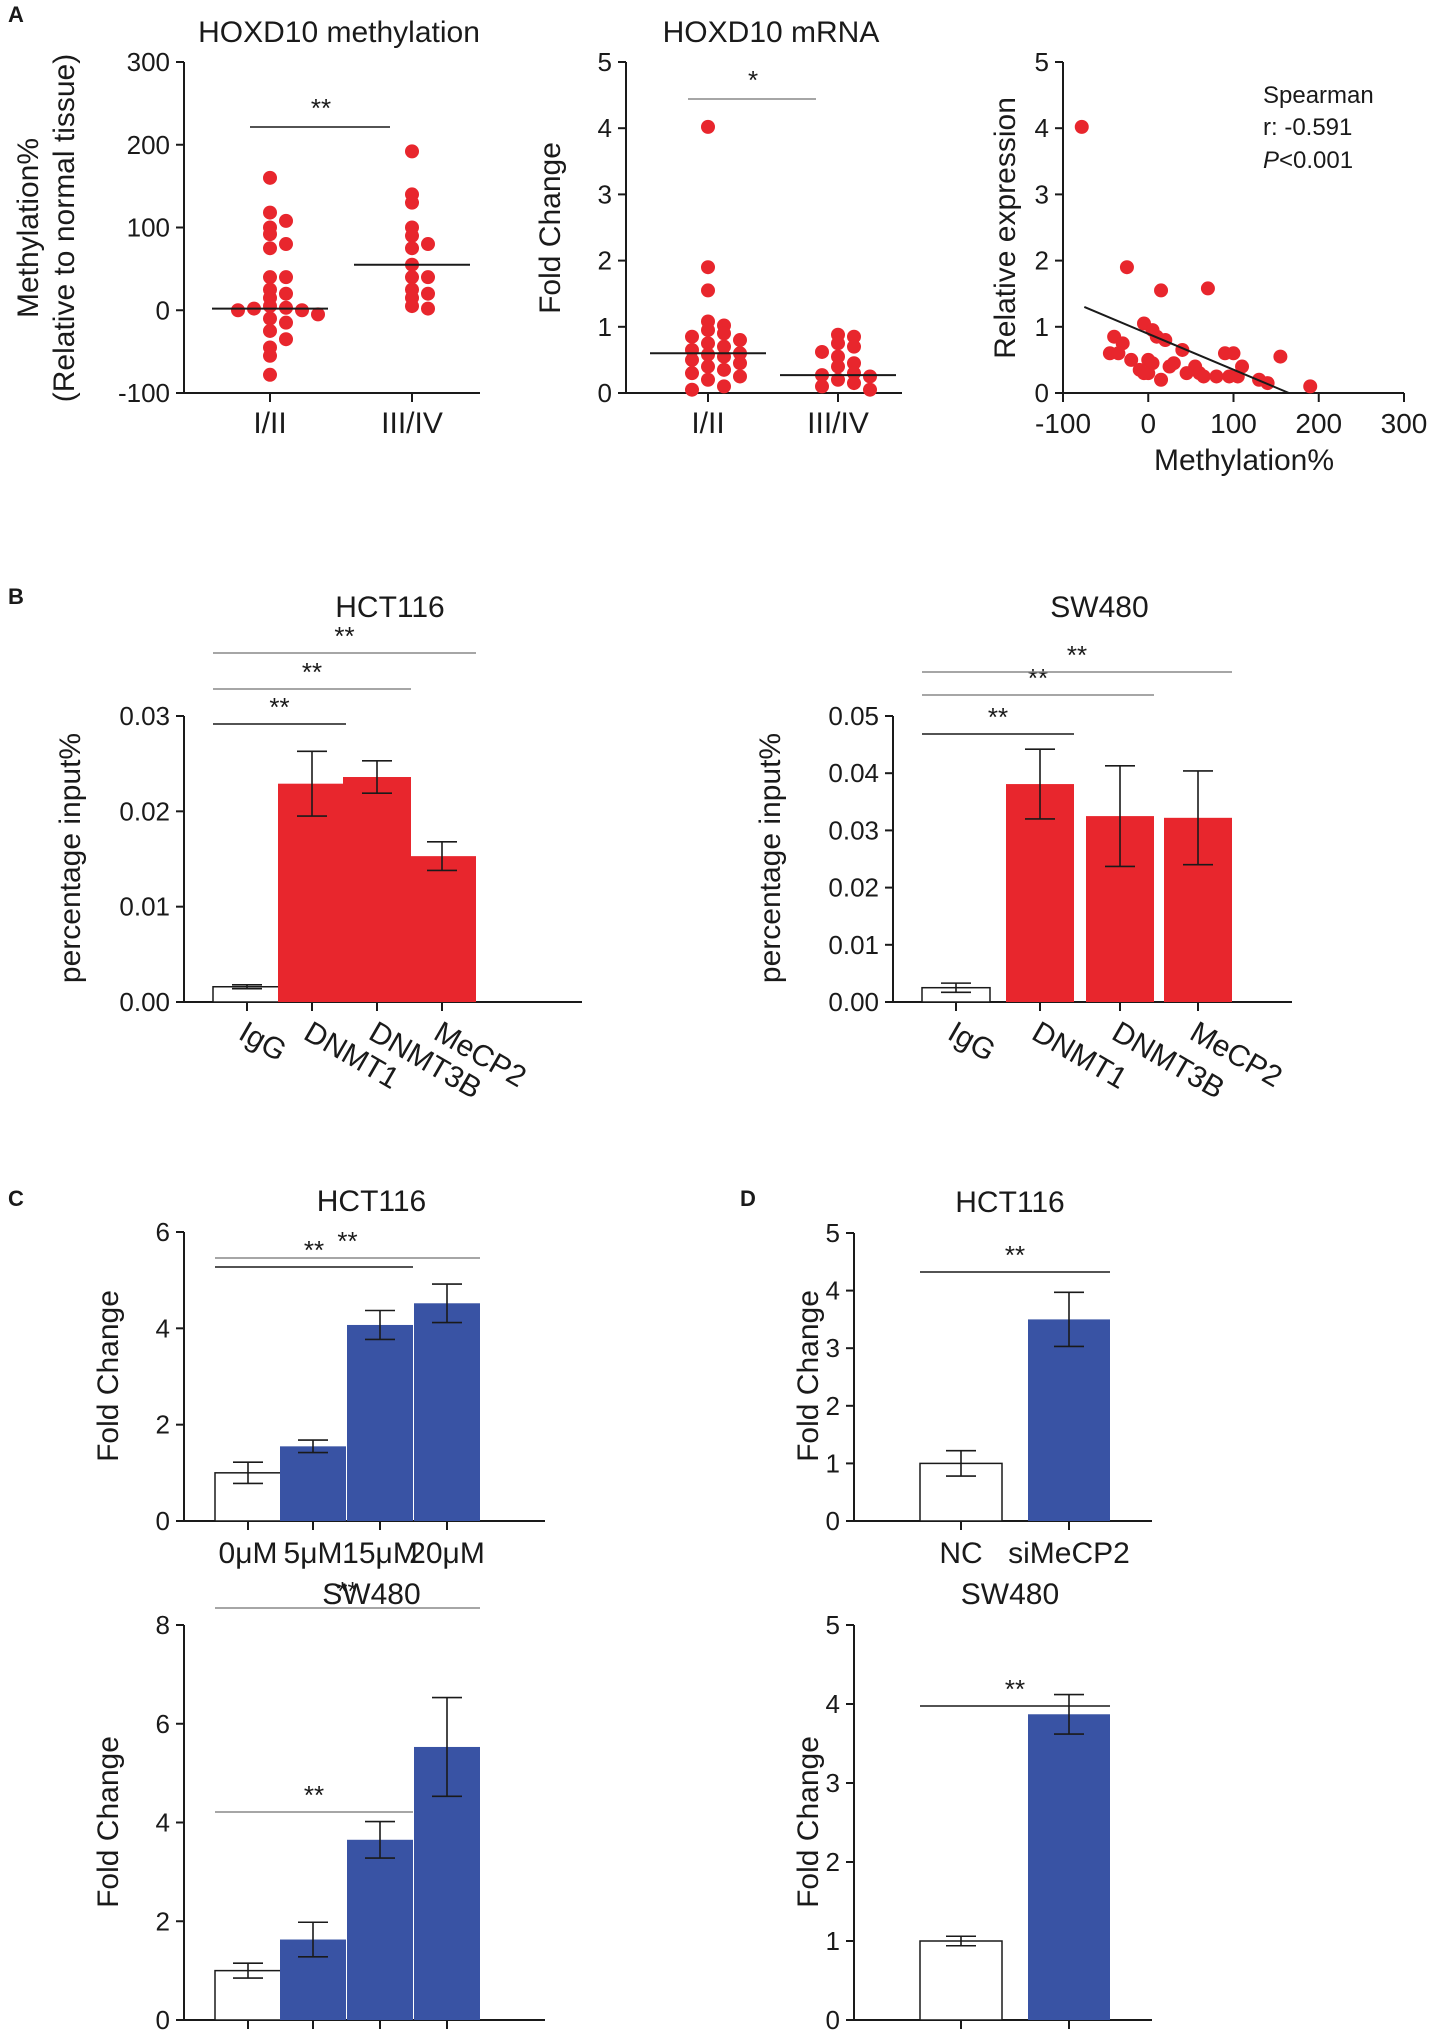 The height and width of the screenshot is (2039, 1434). I want to click on y-tick-label: 200, so click(148, 145).